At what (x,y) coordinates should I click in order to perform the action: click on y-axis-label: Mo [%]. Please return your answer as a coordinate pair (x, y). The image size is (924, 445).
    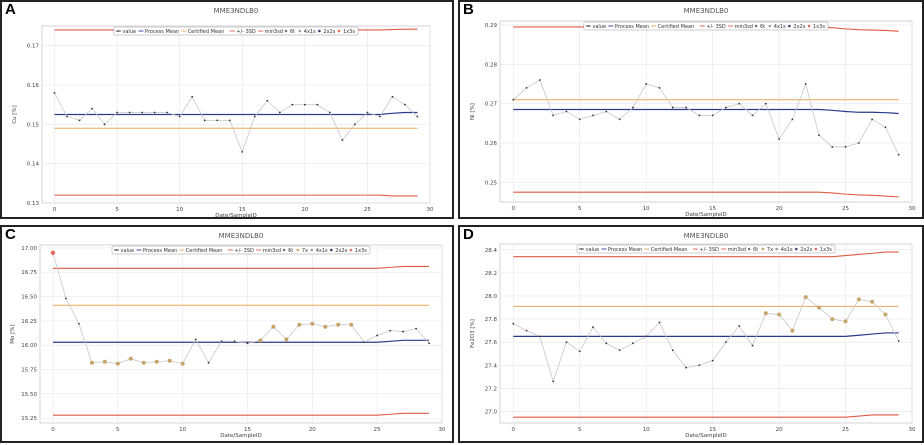
    Looking at the image, I should click on (13, 333).